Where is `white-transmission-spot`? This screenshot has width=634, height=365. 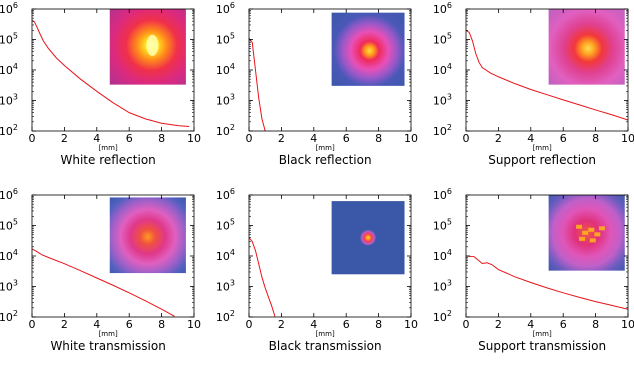
white-transmission-spot is located at coordinates (147, 235).